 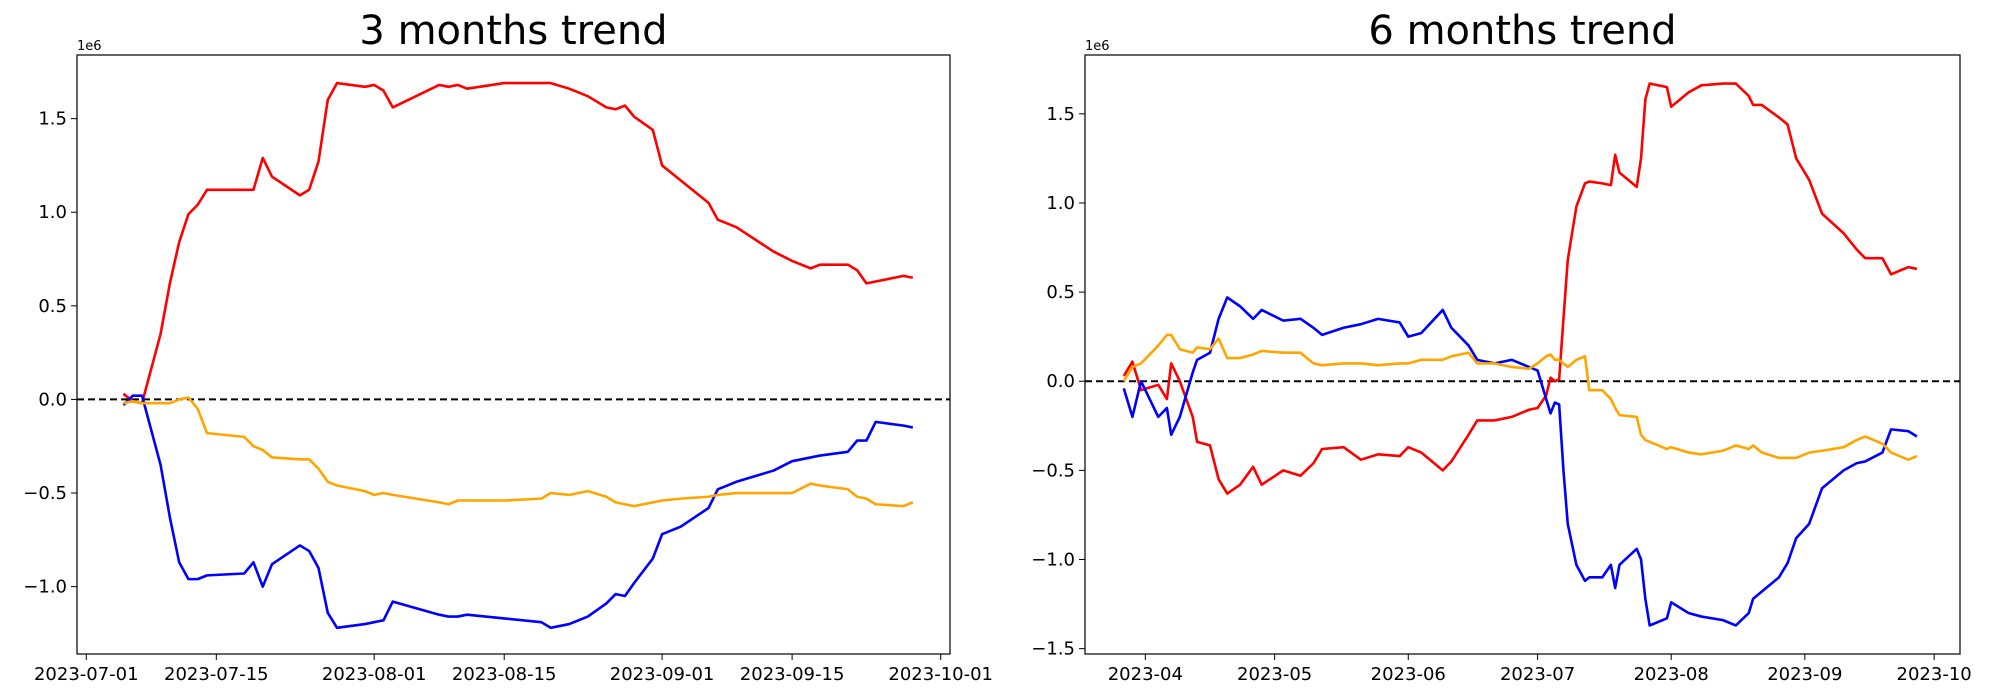 I want to click on chart-title: 6 months trend, so click(x=1522, y=31).